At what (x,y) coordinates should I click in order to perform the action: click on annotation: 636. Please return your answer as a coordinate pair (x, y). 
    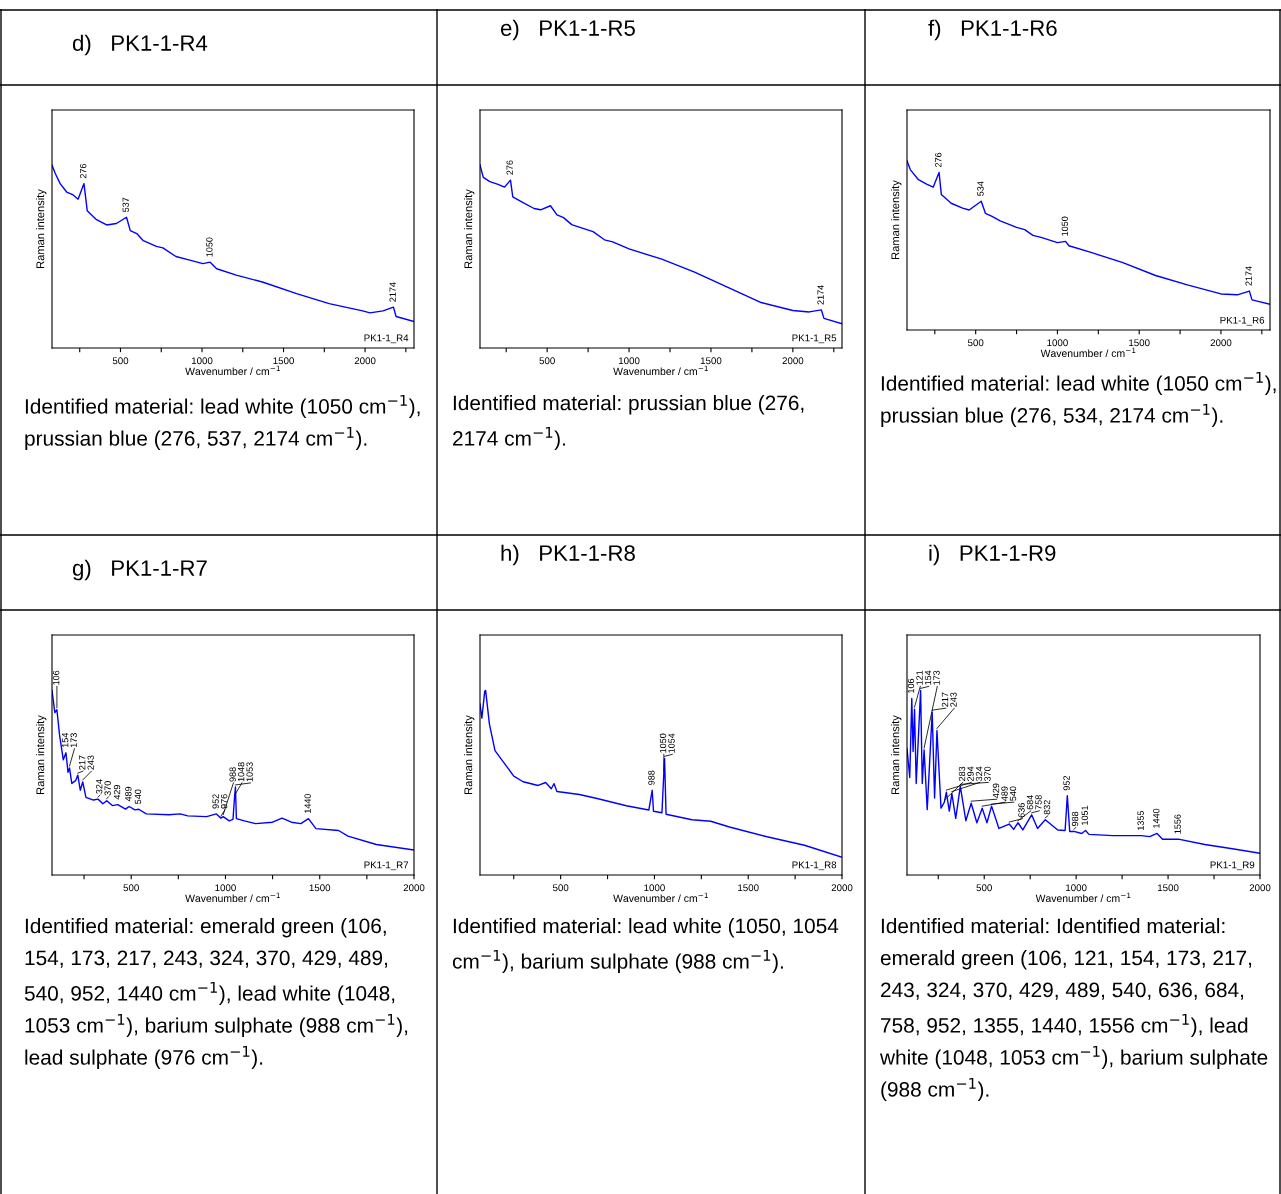
    Looking at the image, I should click on (1021, 810).